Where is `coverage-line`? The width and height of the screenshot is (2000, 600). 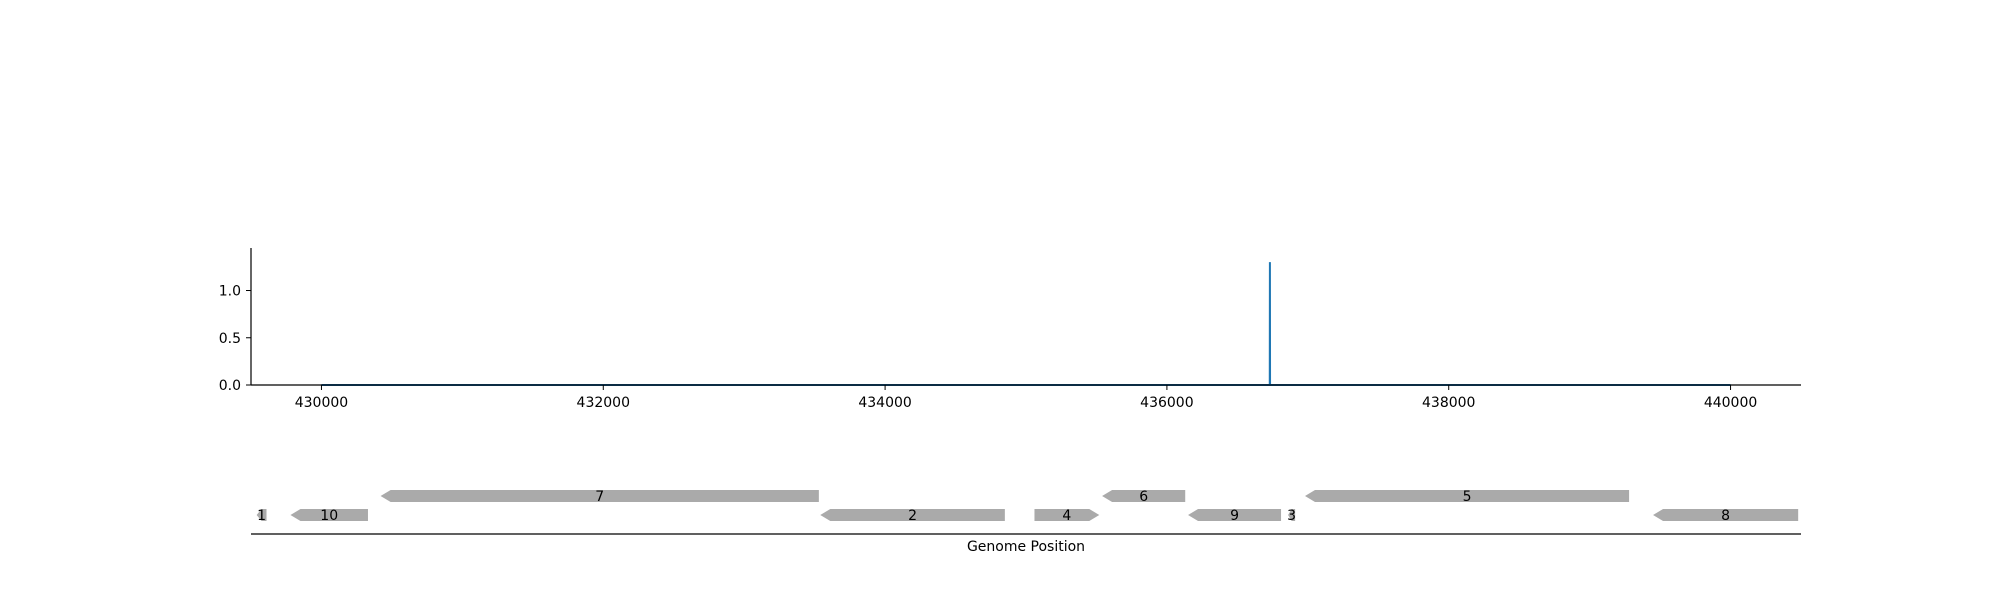
coverage-line is located at coordinates (1026, 324).